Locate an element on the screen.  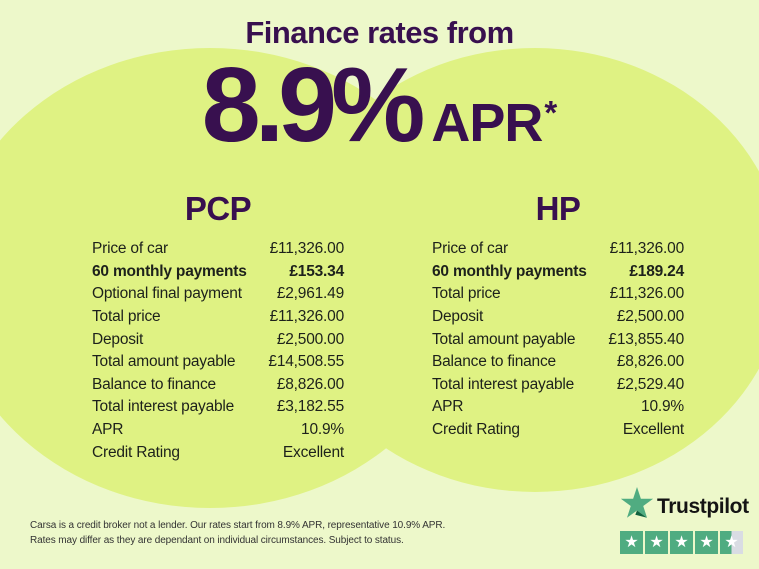
table-row: 60 monthly payments £153.34 is located at coordinates (218, 272).